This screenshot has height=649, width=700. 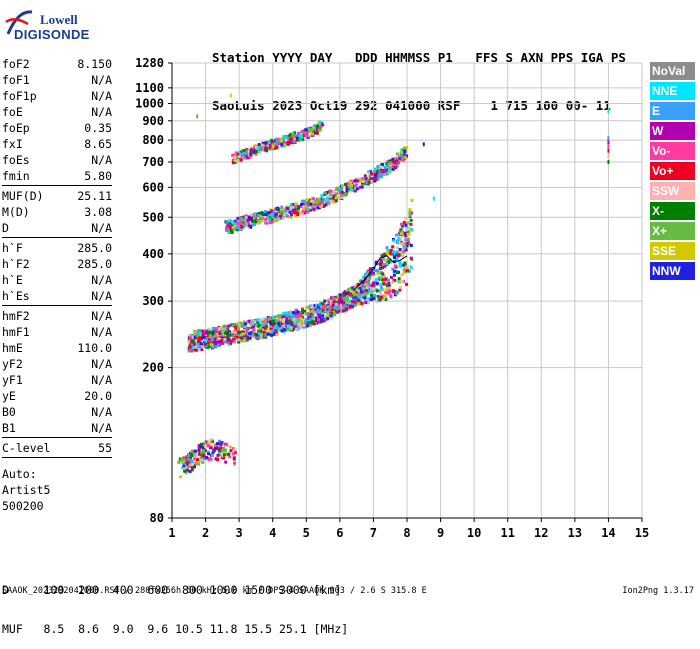 What do you see at coordinates (642, 533) in the screenshot?
I see `x-tick-label: 15` at bounding box center [642, 533].